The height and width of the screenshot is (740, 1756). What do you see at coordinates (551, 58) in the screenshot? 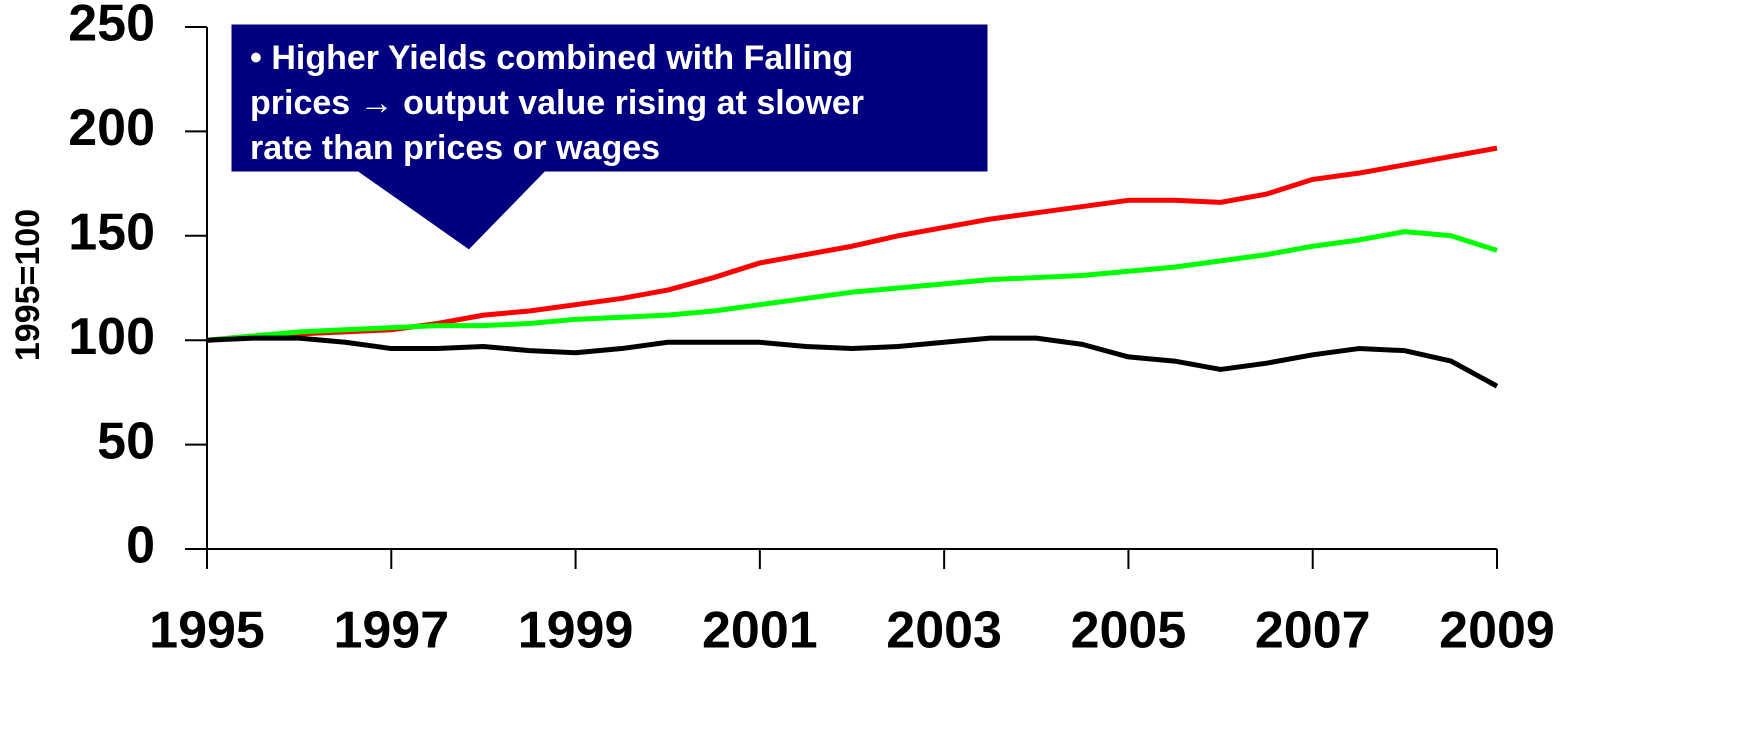
I see `annotation: • Higher Yields combined with Falling` at bounding box center [551, 58].